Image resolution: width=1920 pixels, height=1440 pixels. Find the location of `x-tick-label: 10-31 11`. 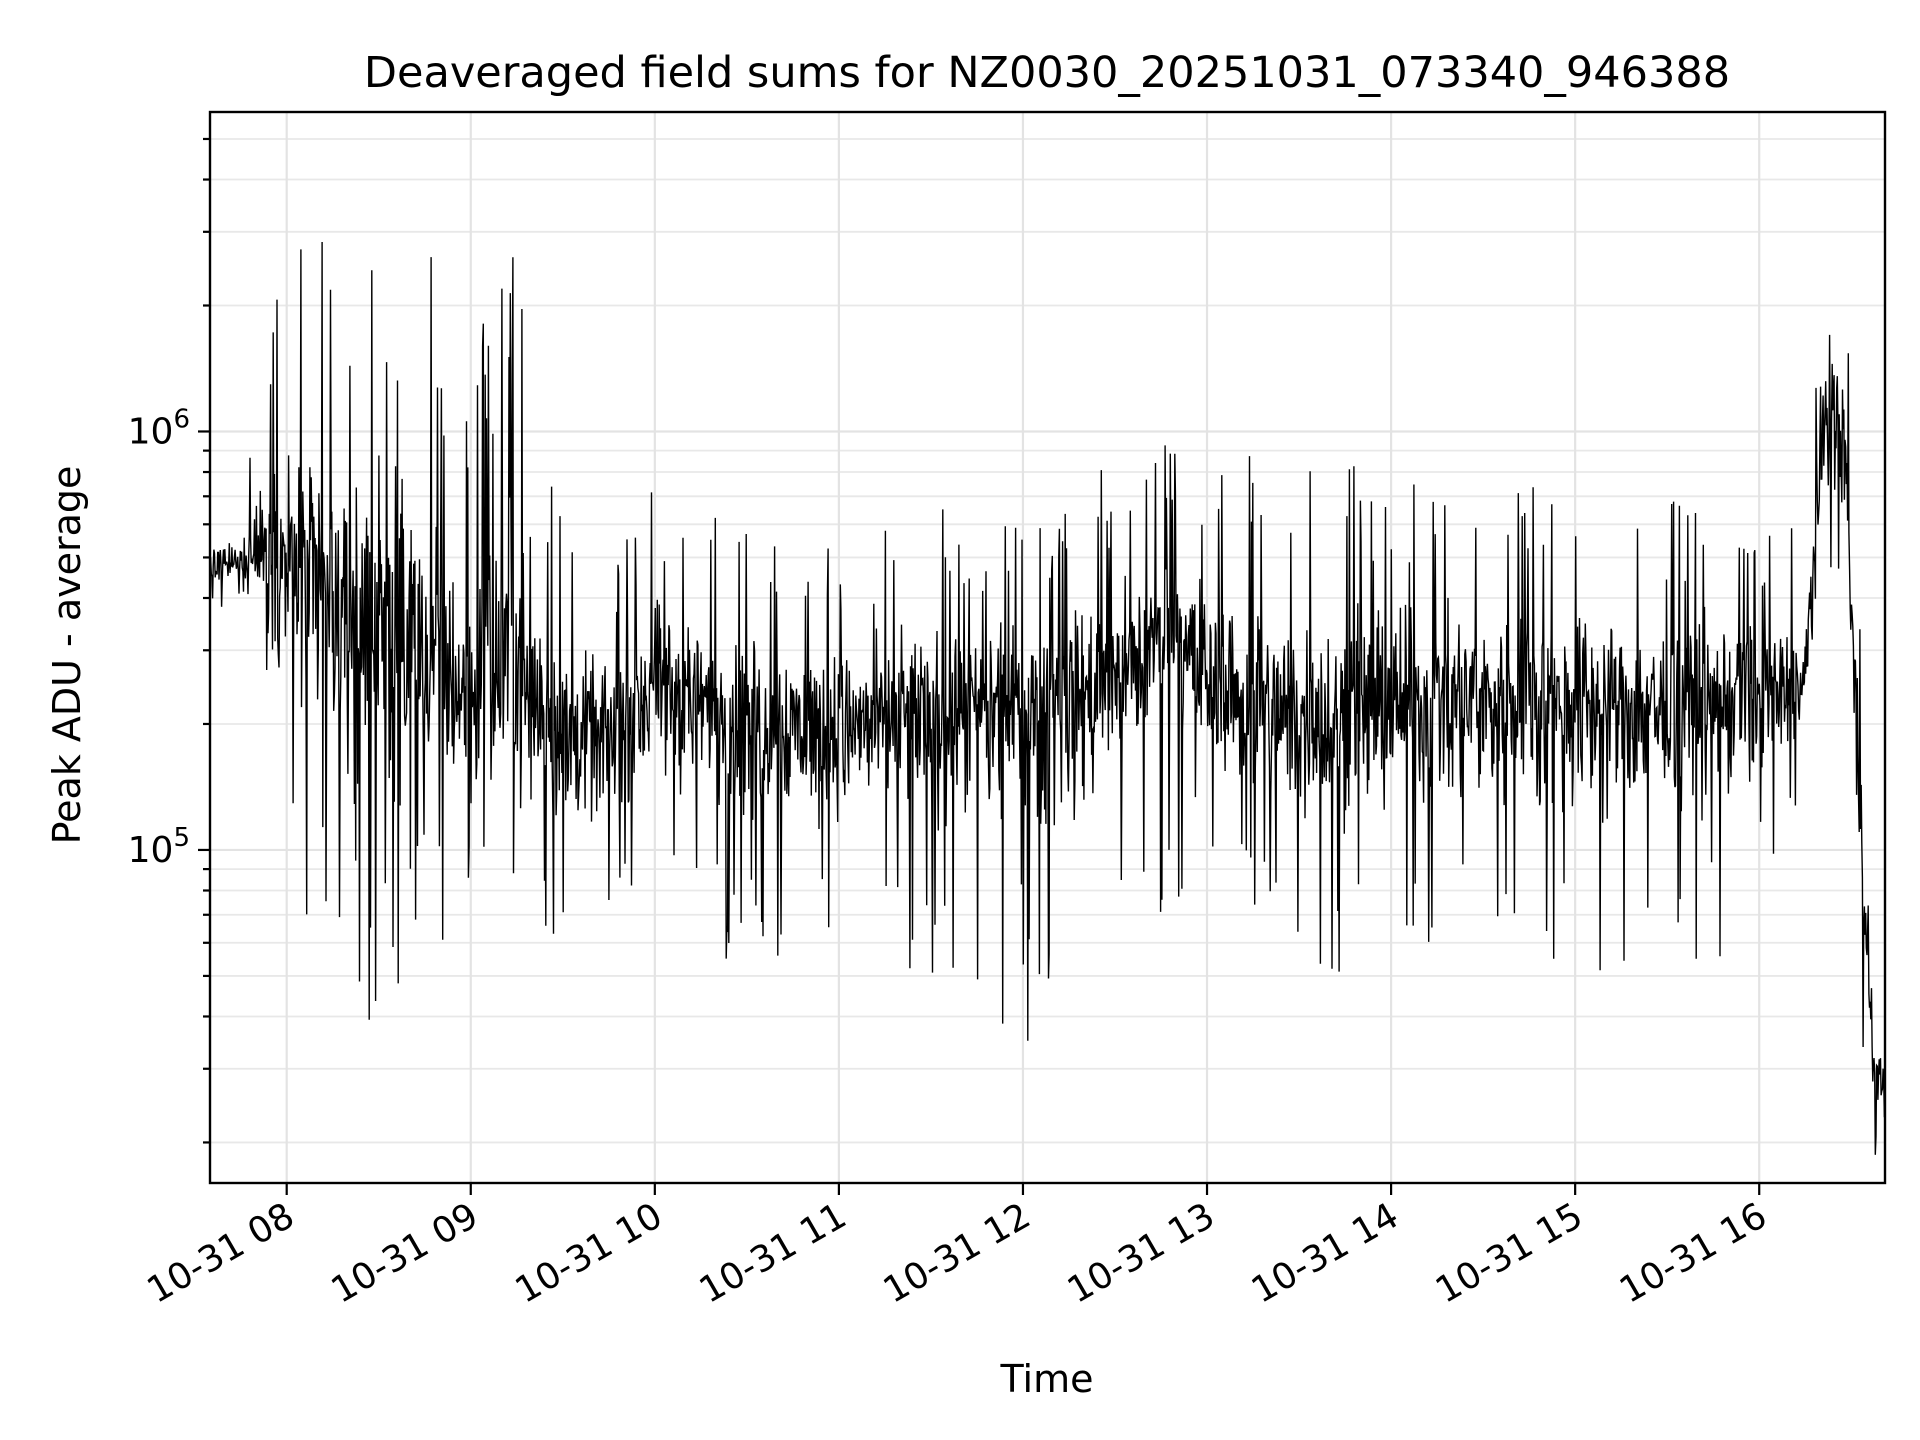

x-tick-label: 10-31 11 is located at coordinates (773, 1253).